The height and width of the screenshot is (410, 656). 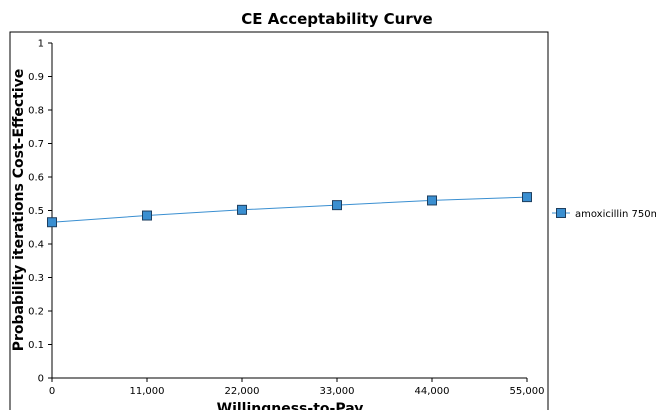 What do you see at coordinates (336, 19) in the screenshot?
I see `chart-title: CE Acceptability Curve` at bounding box center [336, 19].